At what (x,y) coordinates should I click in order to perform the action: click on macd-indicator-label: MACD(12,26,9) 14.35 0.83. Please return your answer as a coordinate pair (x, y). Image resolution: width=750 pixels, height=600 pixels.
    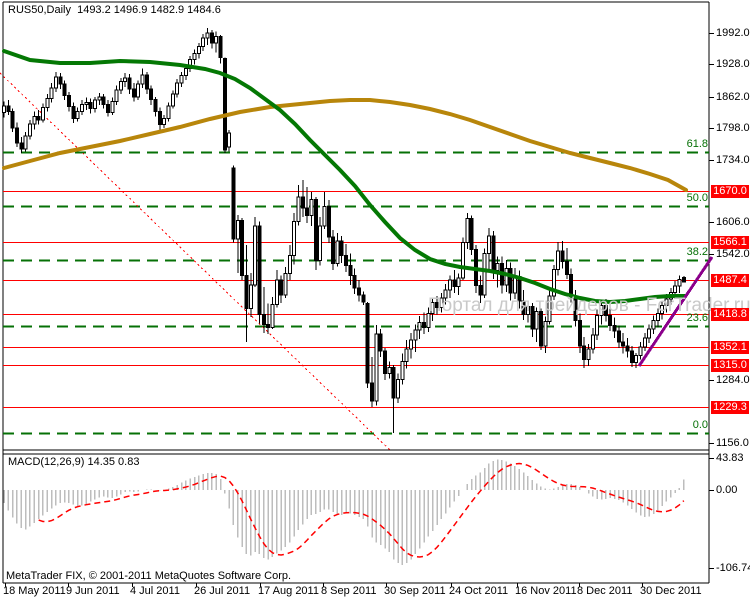
    Looking at the image, I should click on (74, 462).